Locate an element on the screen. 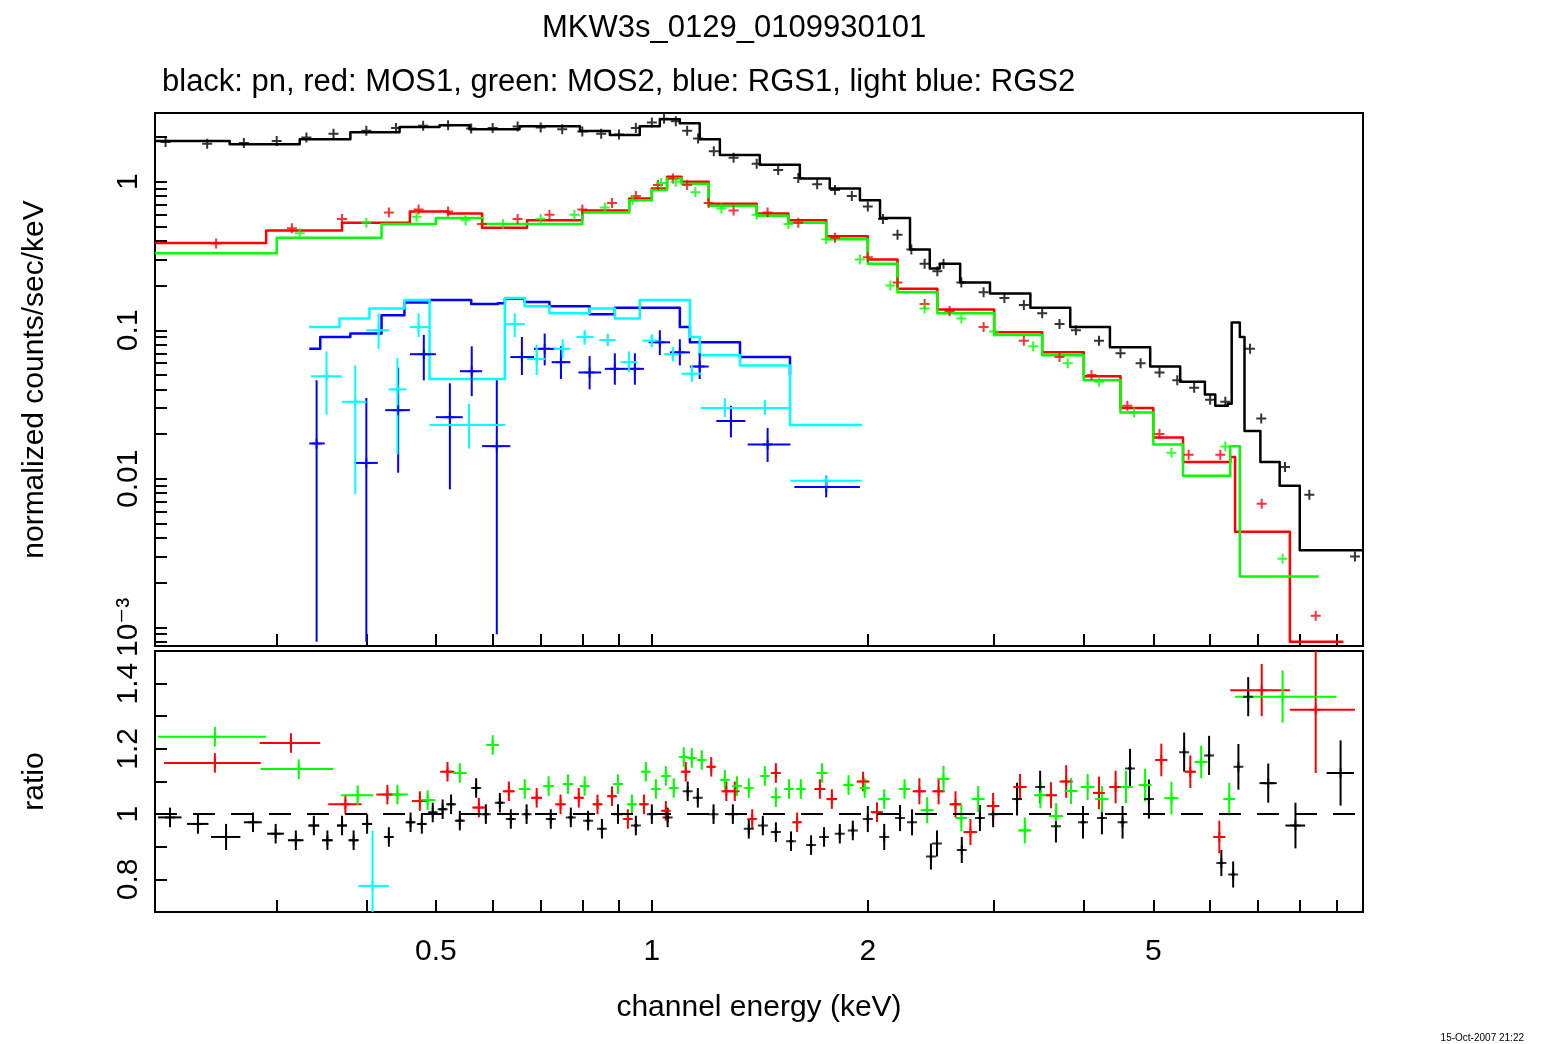 Image resolution: width=1546 pixels, height=1044 pixels. y-tick-label: 0.1 is located at coordinates (126, 330).